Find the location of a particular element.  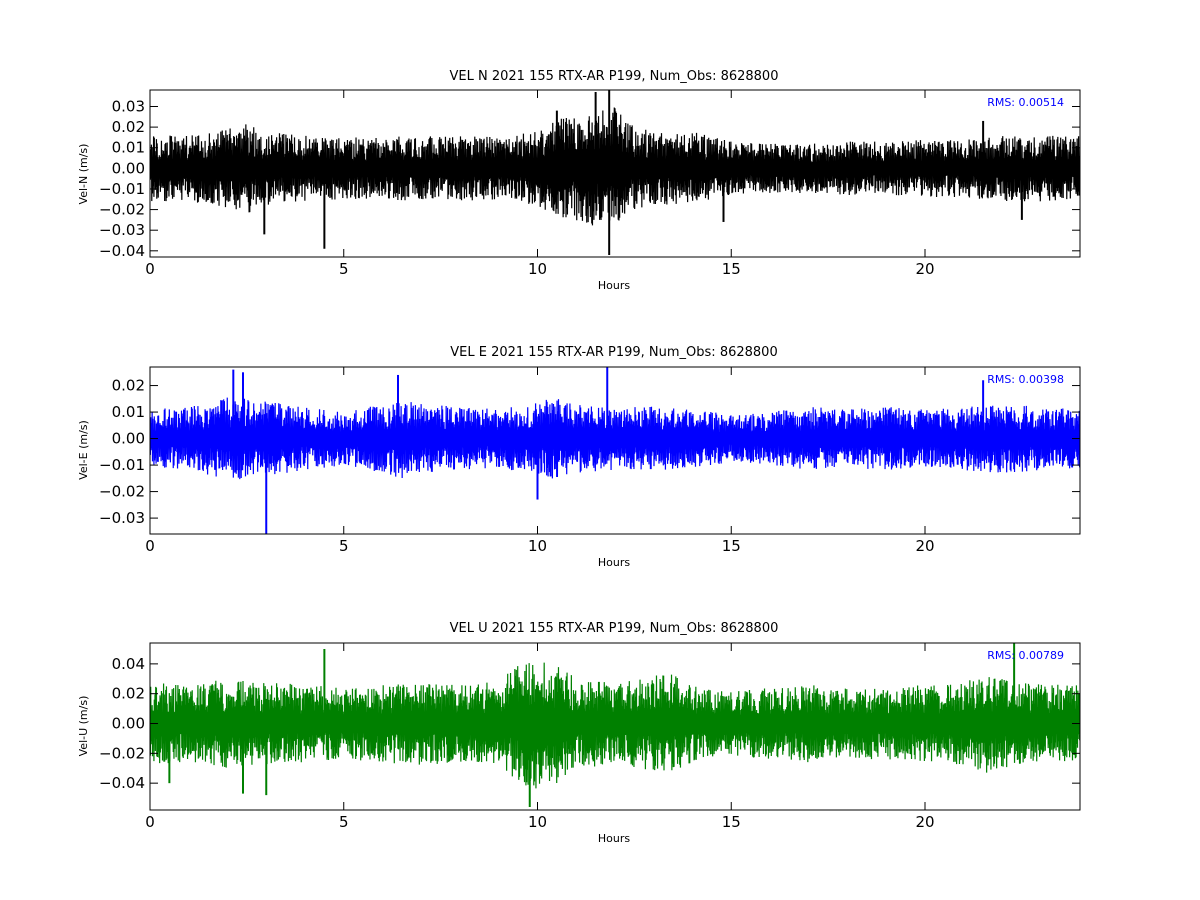

rms-annotation: RMS: 0.00789 is located at coordinates (1025, 655).